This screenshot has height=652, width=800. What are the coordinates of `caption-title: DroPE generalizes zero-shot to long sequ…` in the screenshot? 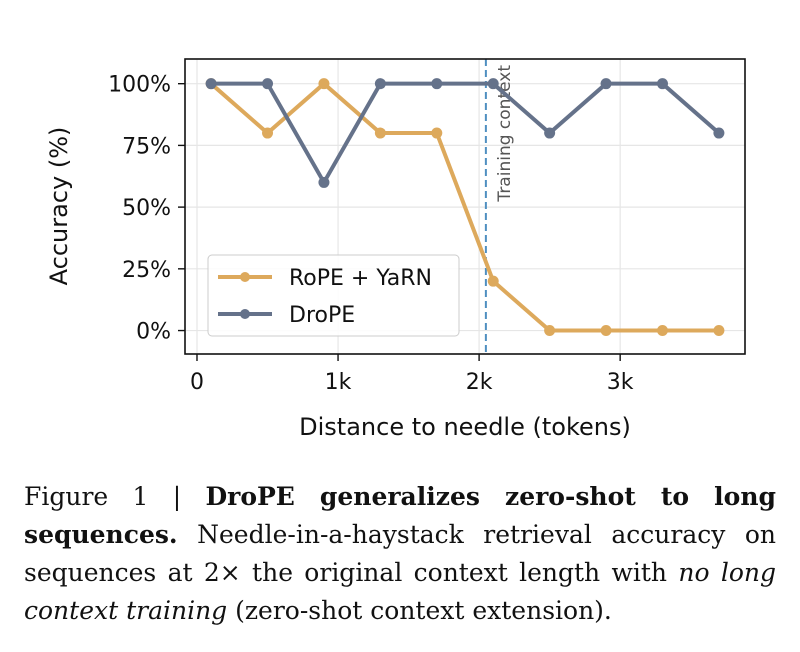 It's located at (400, 515).